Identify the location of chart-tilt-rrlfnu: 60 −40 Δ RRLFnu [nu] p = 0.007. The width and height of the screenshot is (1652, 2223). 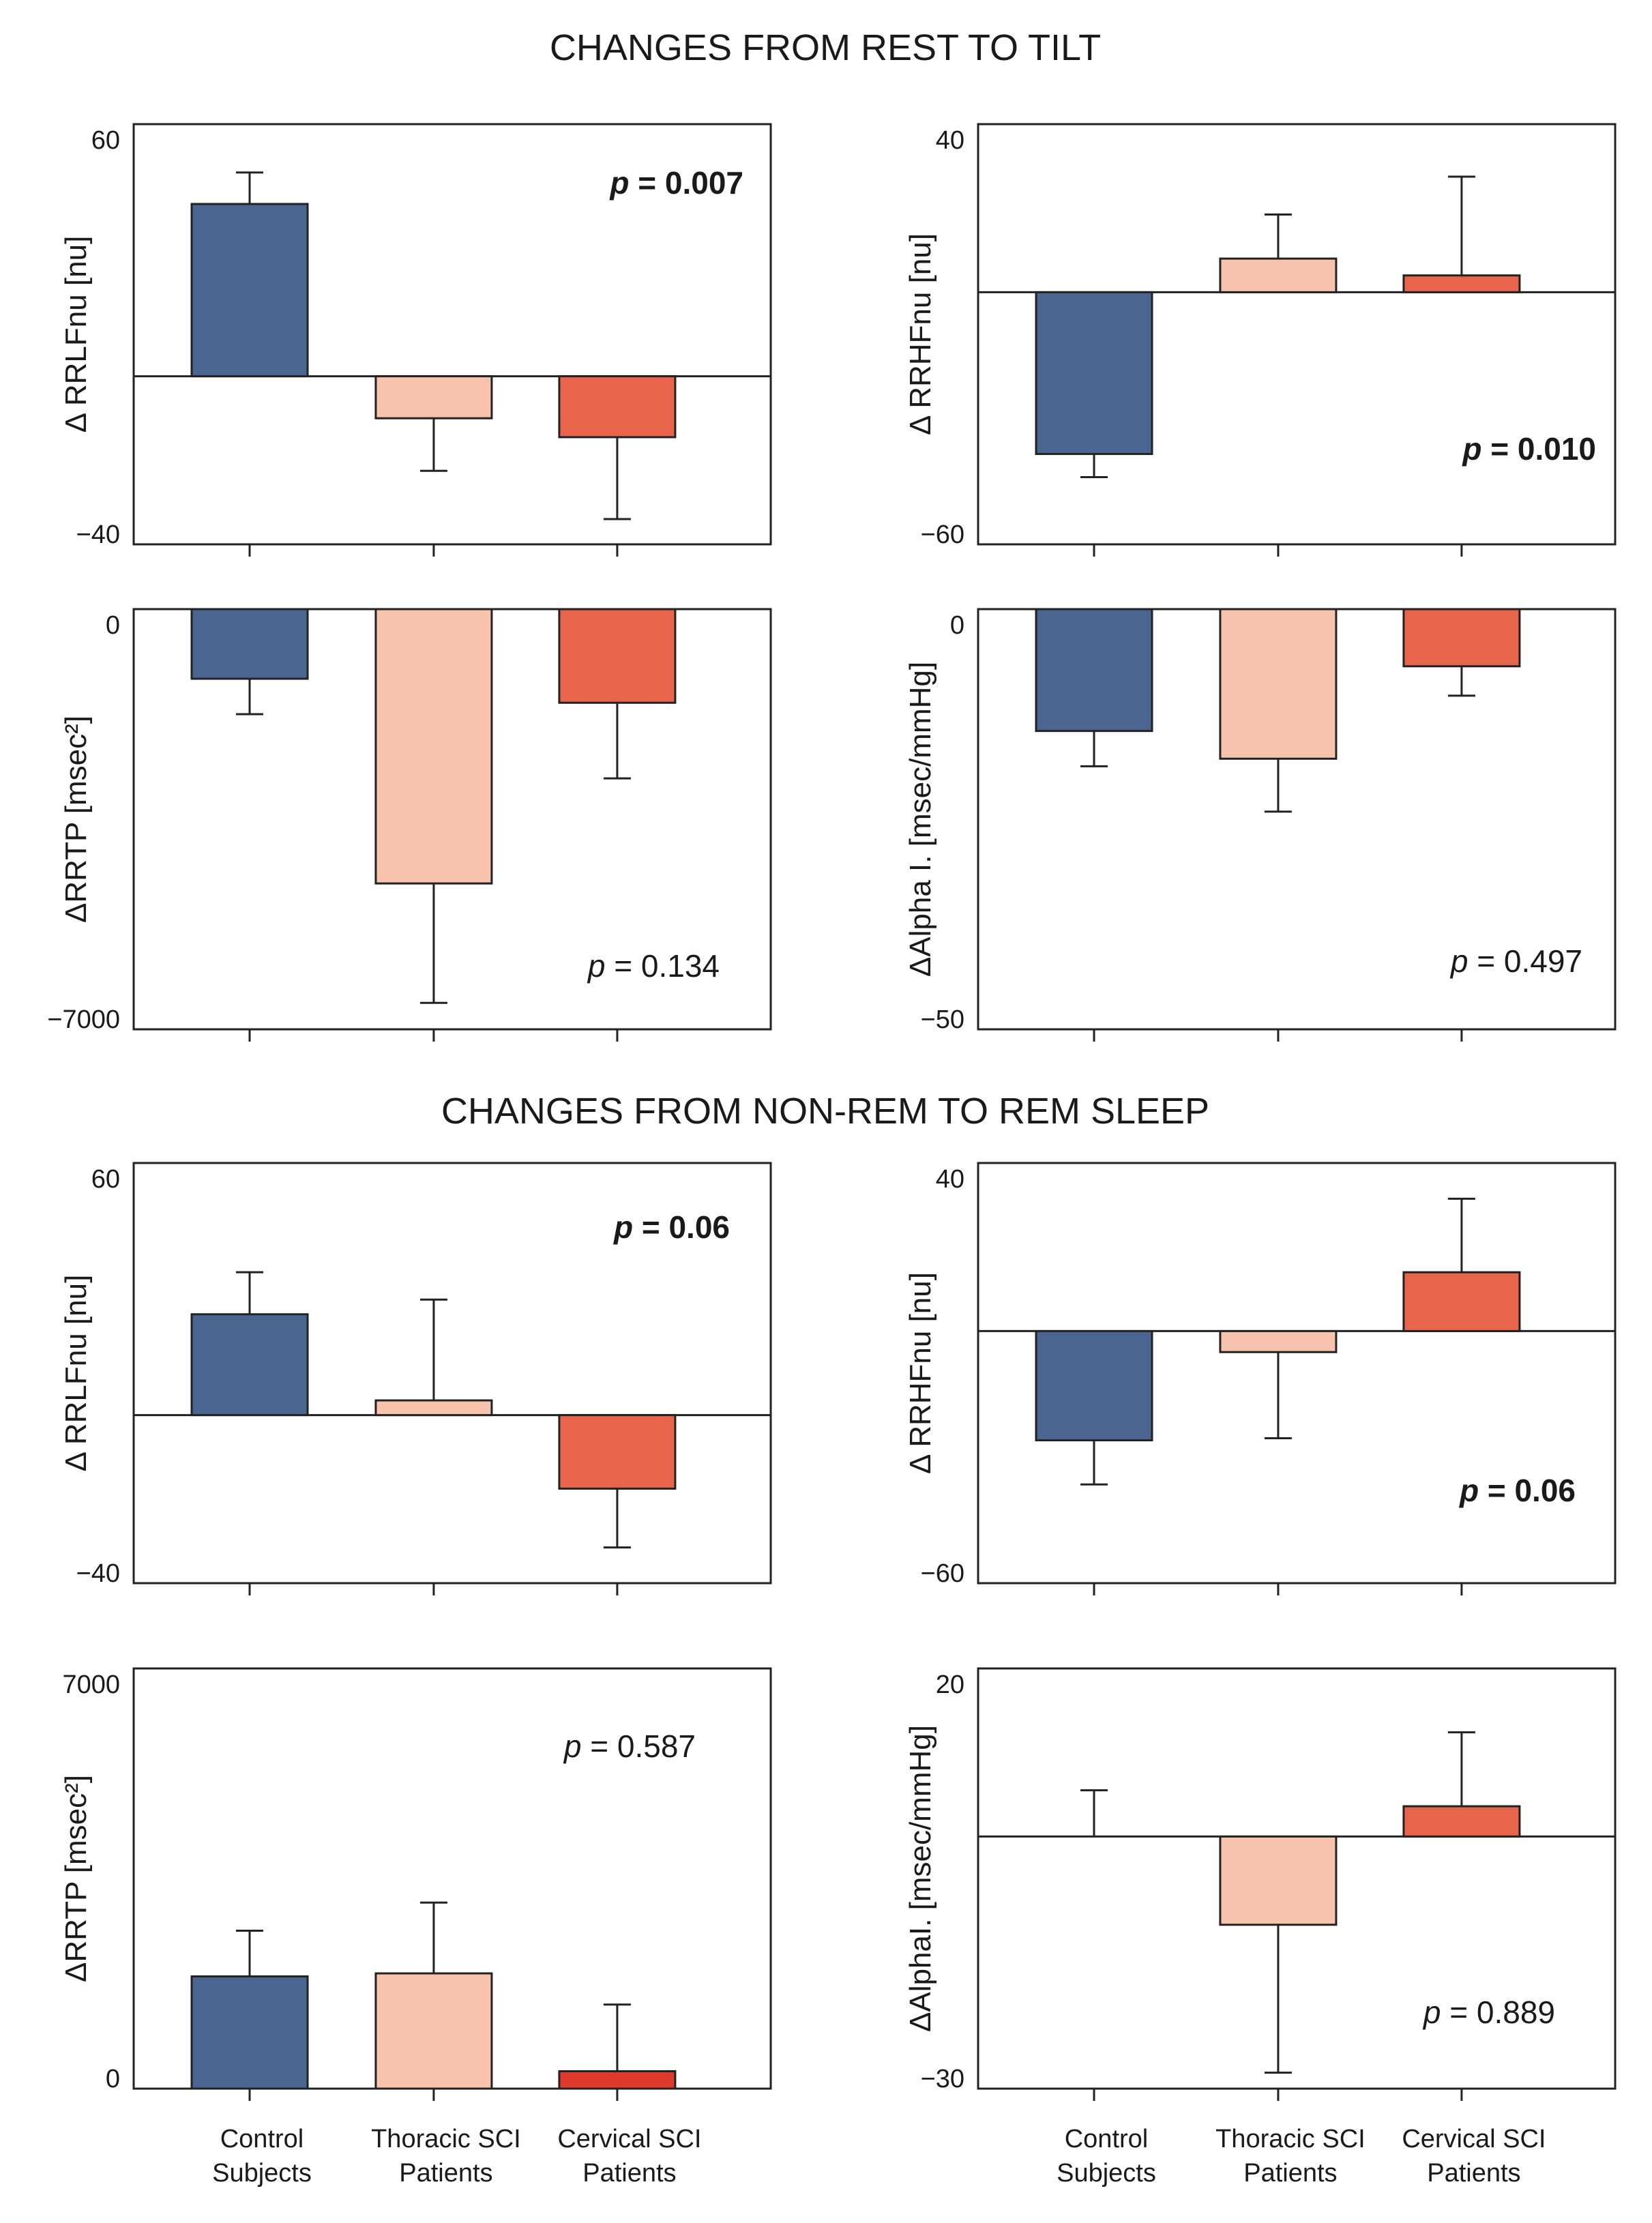
(416, 340).